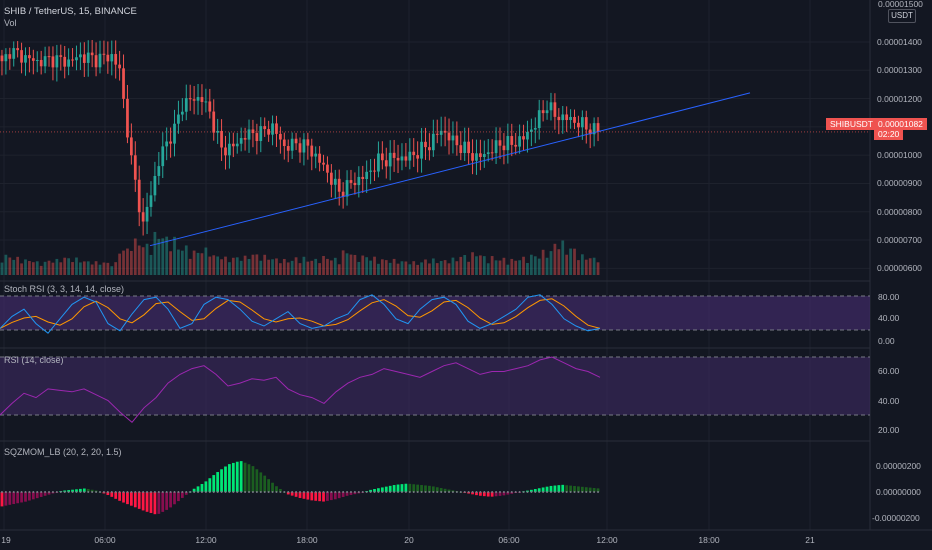 Image resolution: width=932 pixels, height=550 pixels. What do you see at coordinates (63, 452) in the screenshot?
I see `sqzmom-label: SQZMOM_LB (20, 2, 20, 1.5)` at bounding box center [63, 452].